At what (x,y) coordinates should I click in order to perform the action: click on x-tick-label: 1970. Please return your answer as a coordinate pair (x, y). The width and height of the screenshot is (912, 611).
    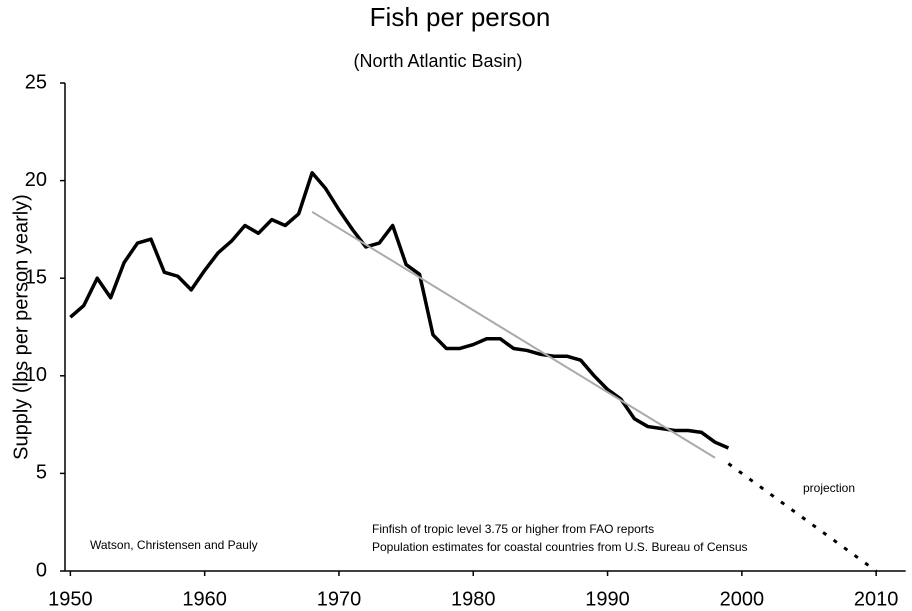
    Looking at the image, I should click on (339, 599).